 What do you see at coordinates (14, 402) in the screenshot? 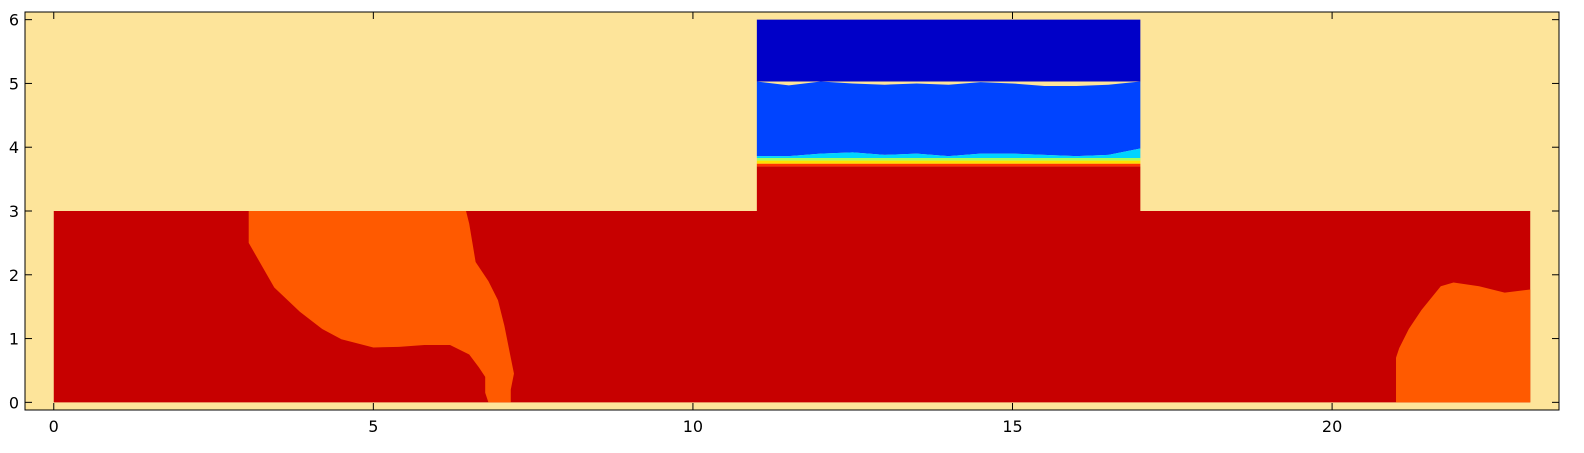
I see `y-tick-label: 0` at bounding box center [14, 402].